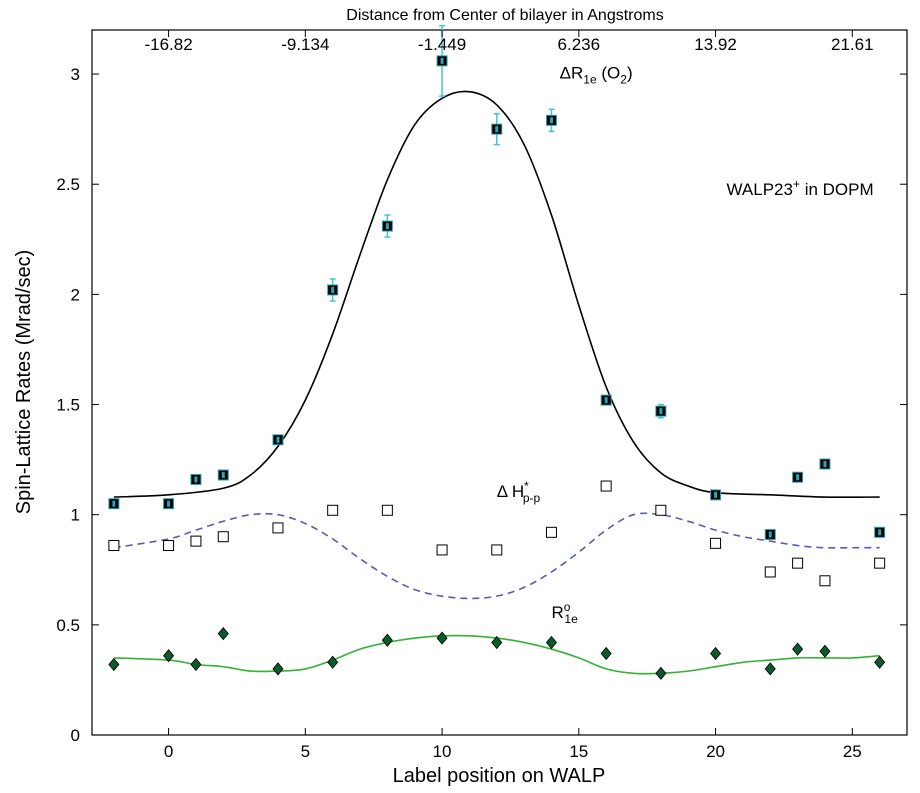 This screenshot has width=920, height=793. Describe the element at coordinates (715, 44) in the screenshot. I see `top-tick-label: 13.92` at that location.